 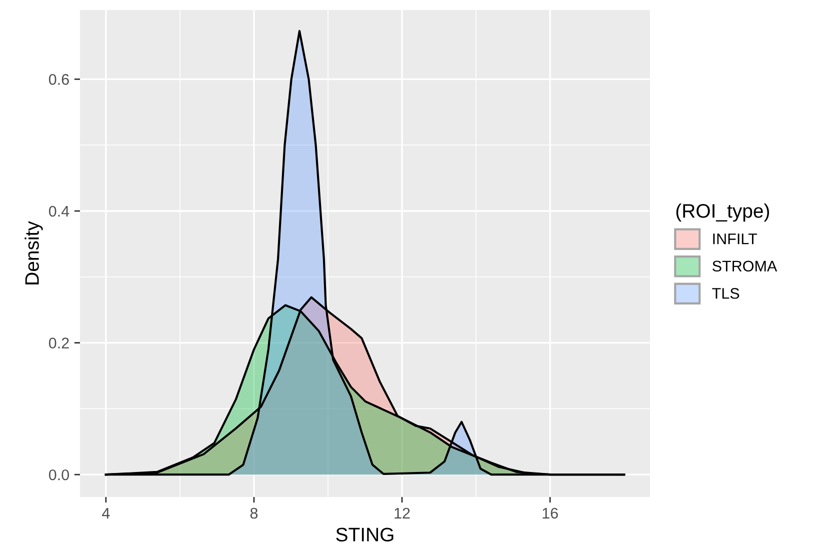 What do you see at coordinates (365, 535) in the screenshot?
I see `x-axis-title: STING` at bounding box center [365, 535].